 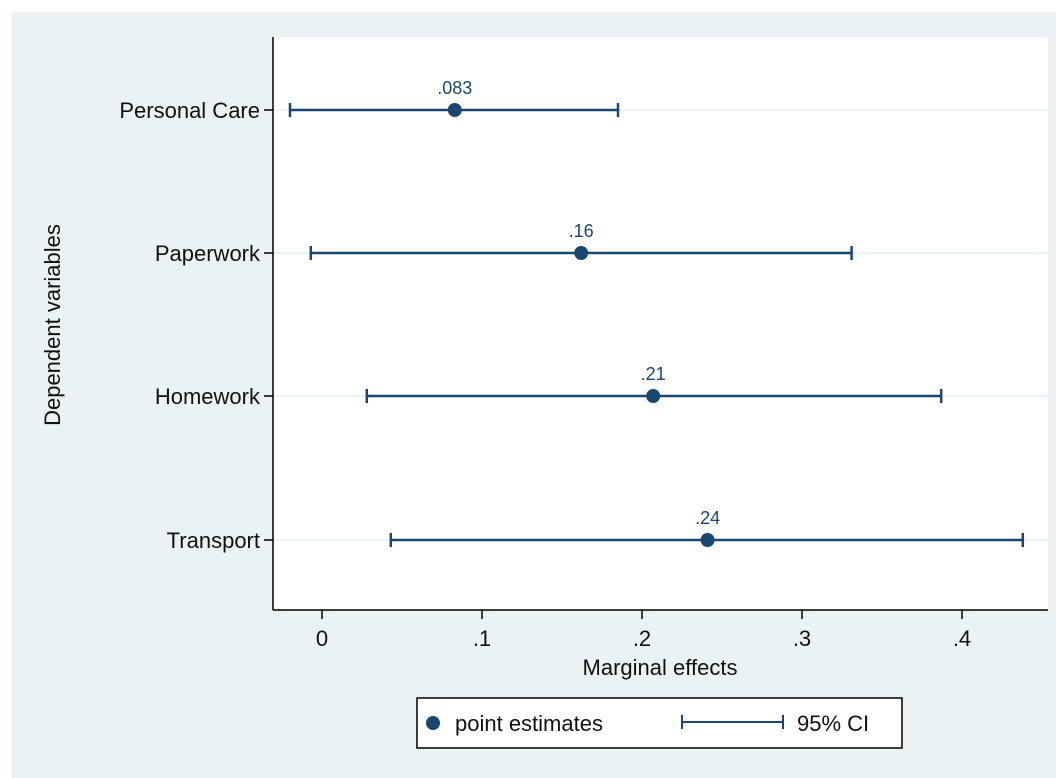 What do you see at coordinates (529, 723) in the screenshot?
I see `legend-point-label: point estimates` at bounding box center [529, 723].